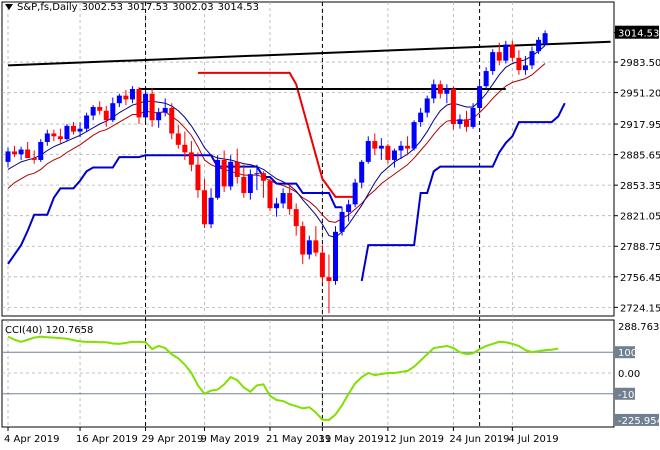  I want to click on current-price-box, so click(637, 32).